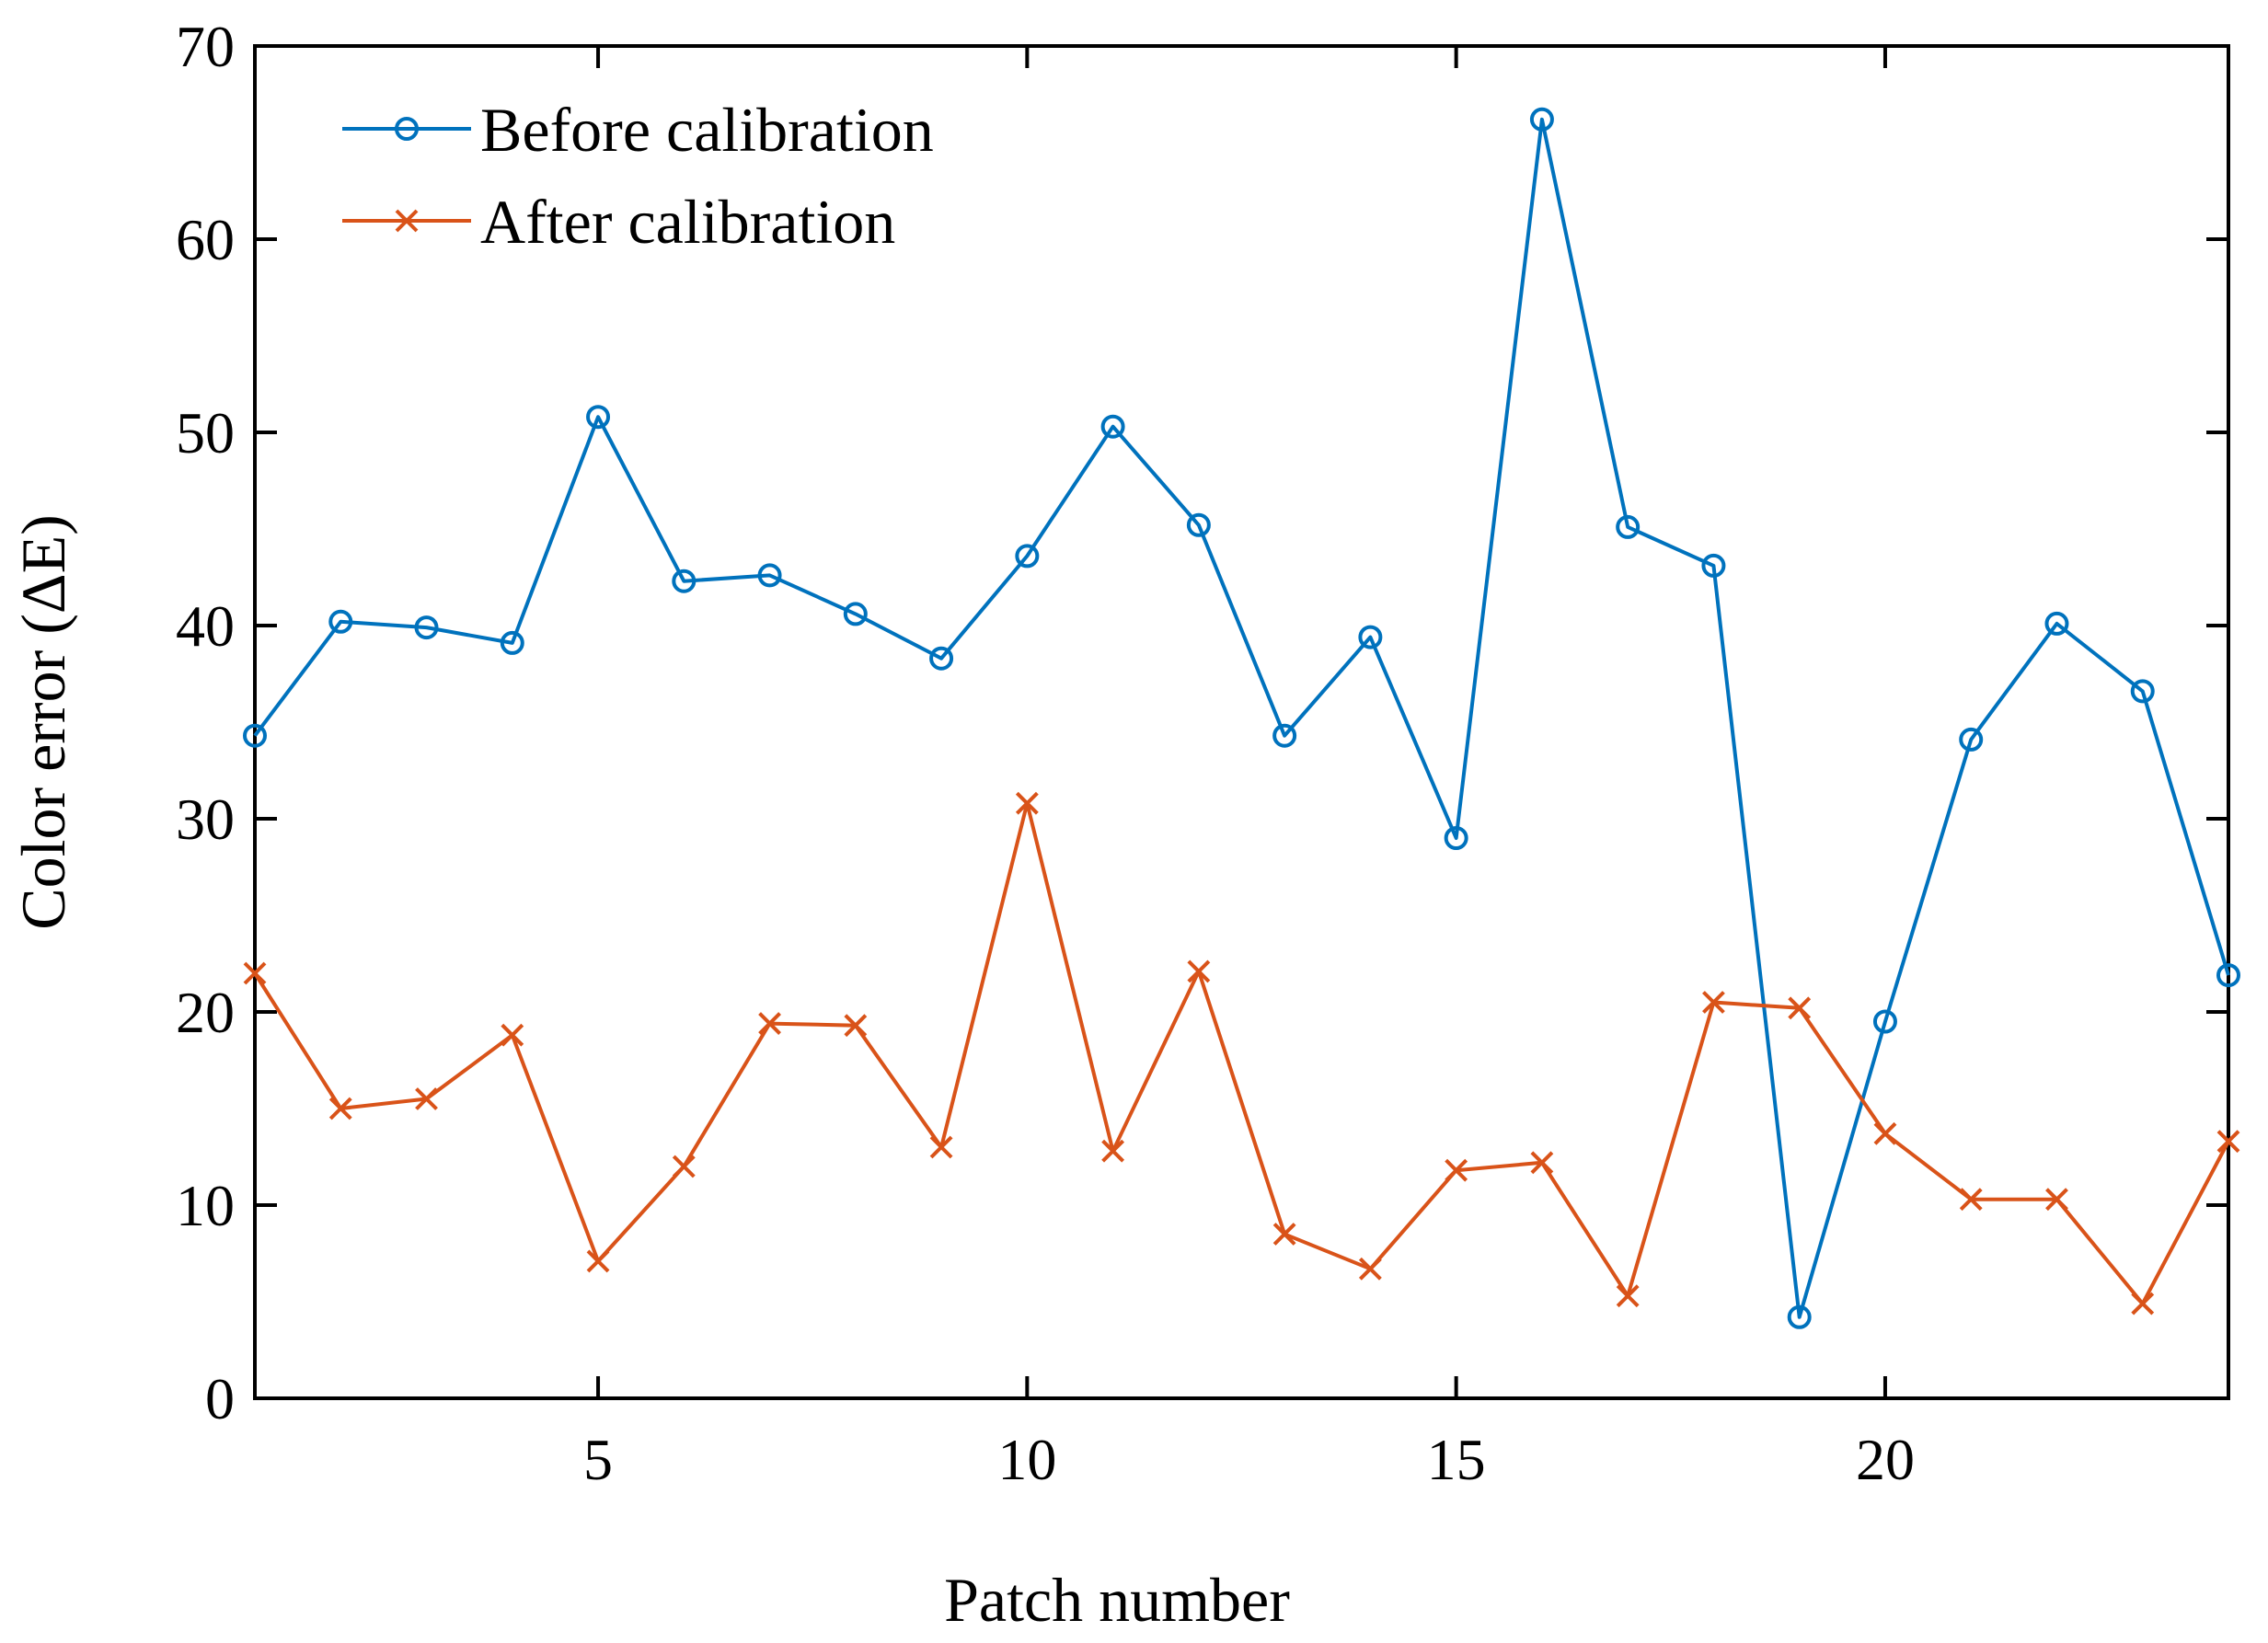 The width and height of the screenshot is (2268, 1643). I want to click on y-tick-label: 20, so click(205, 1012).